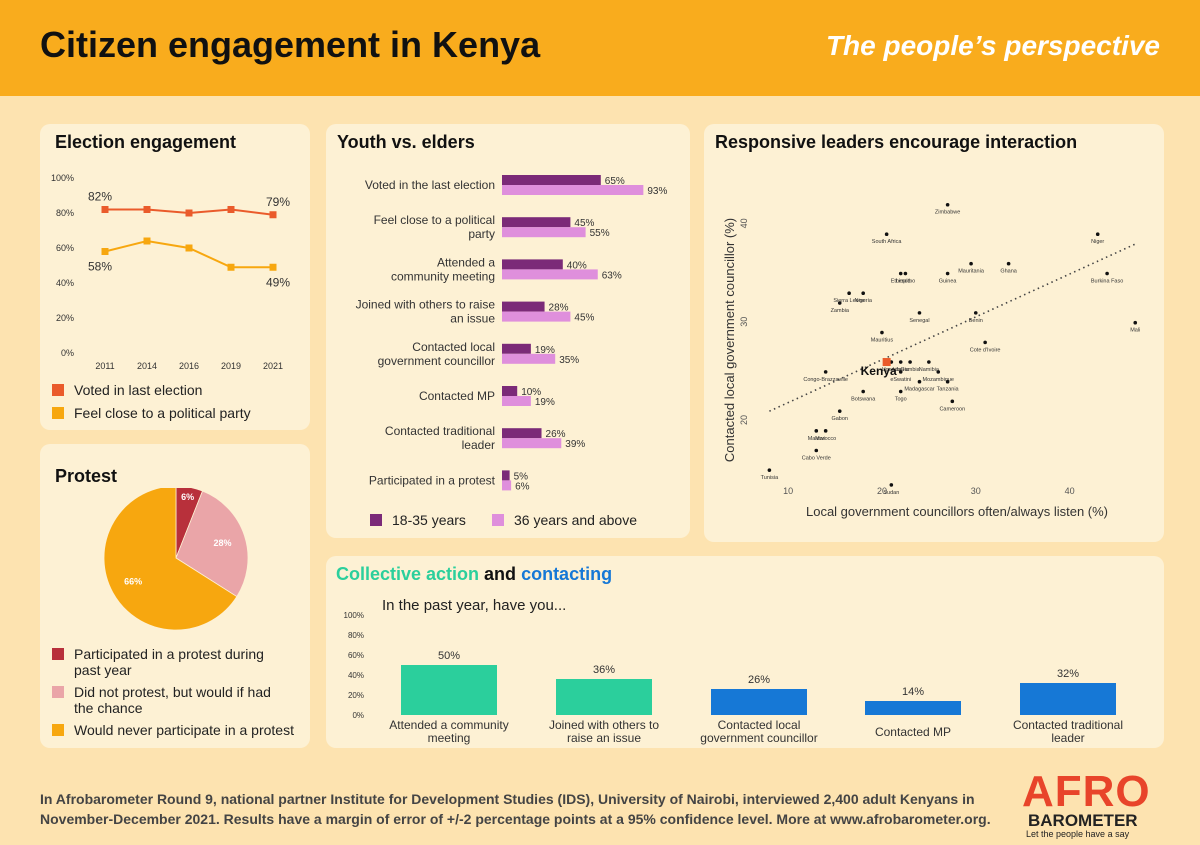  Describe the element at coordinates (882, 491) in the screenshot. I see `x-tick-label: 20` at that location.